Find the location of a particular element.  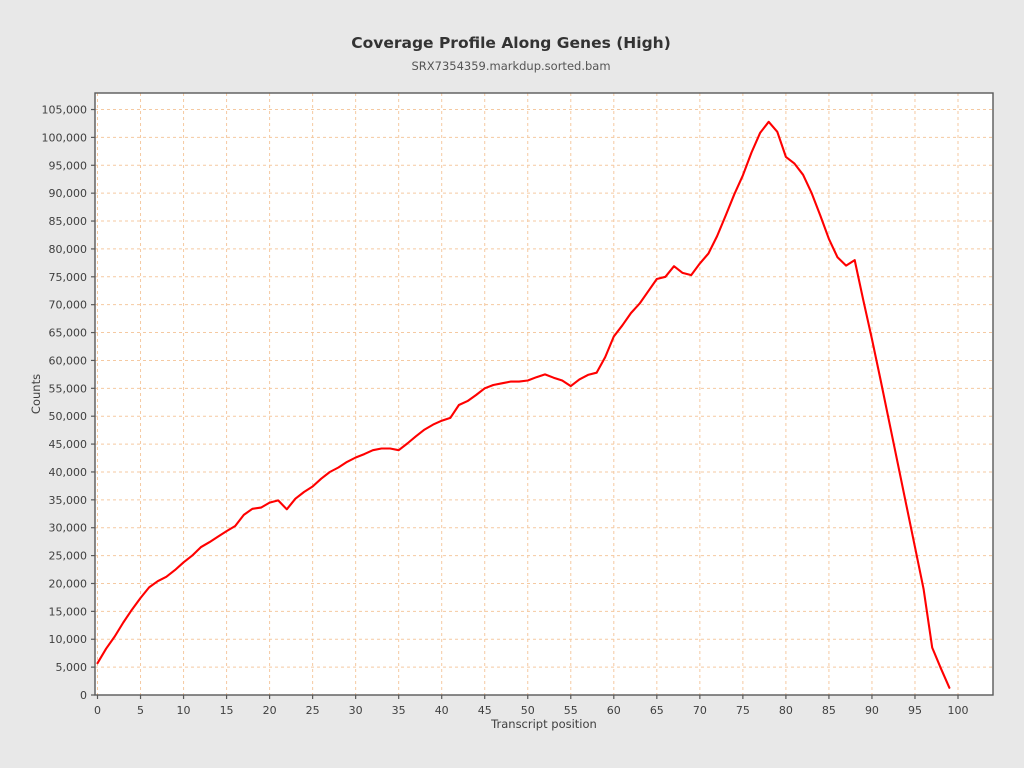

x-tick-label: 65 is located at coordinates (657, 710).